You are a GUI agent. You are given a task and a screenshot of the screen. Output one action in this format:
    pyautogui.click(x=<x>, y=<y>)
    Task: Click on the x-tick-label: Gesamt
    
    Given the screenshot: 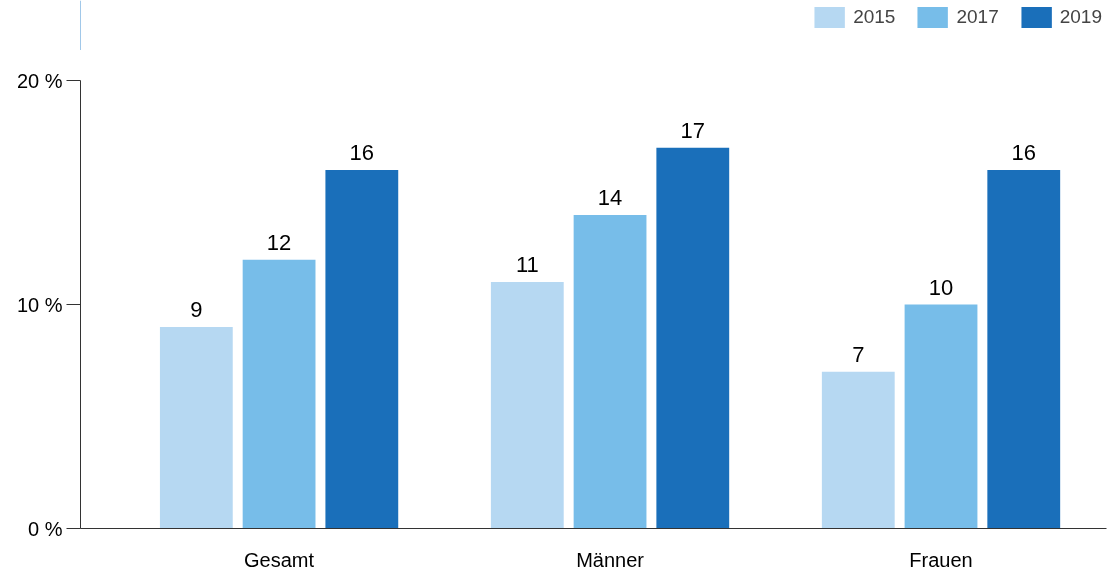 What is the action you would take?
    pyautogui.click(x=279, y=559)
    